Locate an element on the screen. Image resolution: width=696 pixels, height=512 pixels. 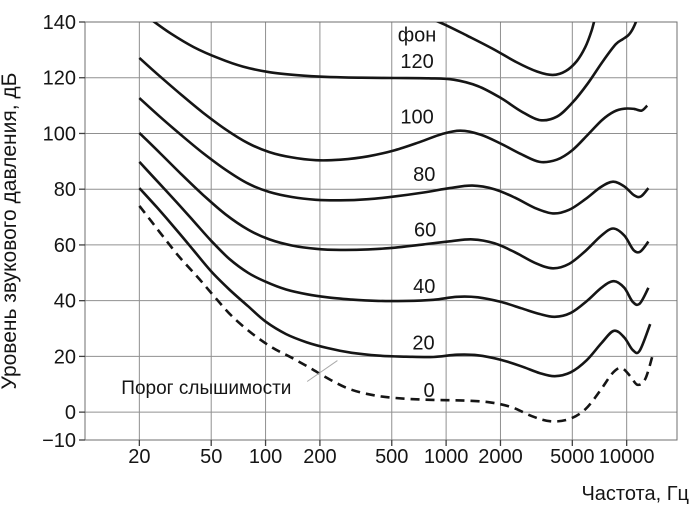
curve-label-0: 0 is located at coordinates (429, 391).